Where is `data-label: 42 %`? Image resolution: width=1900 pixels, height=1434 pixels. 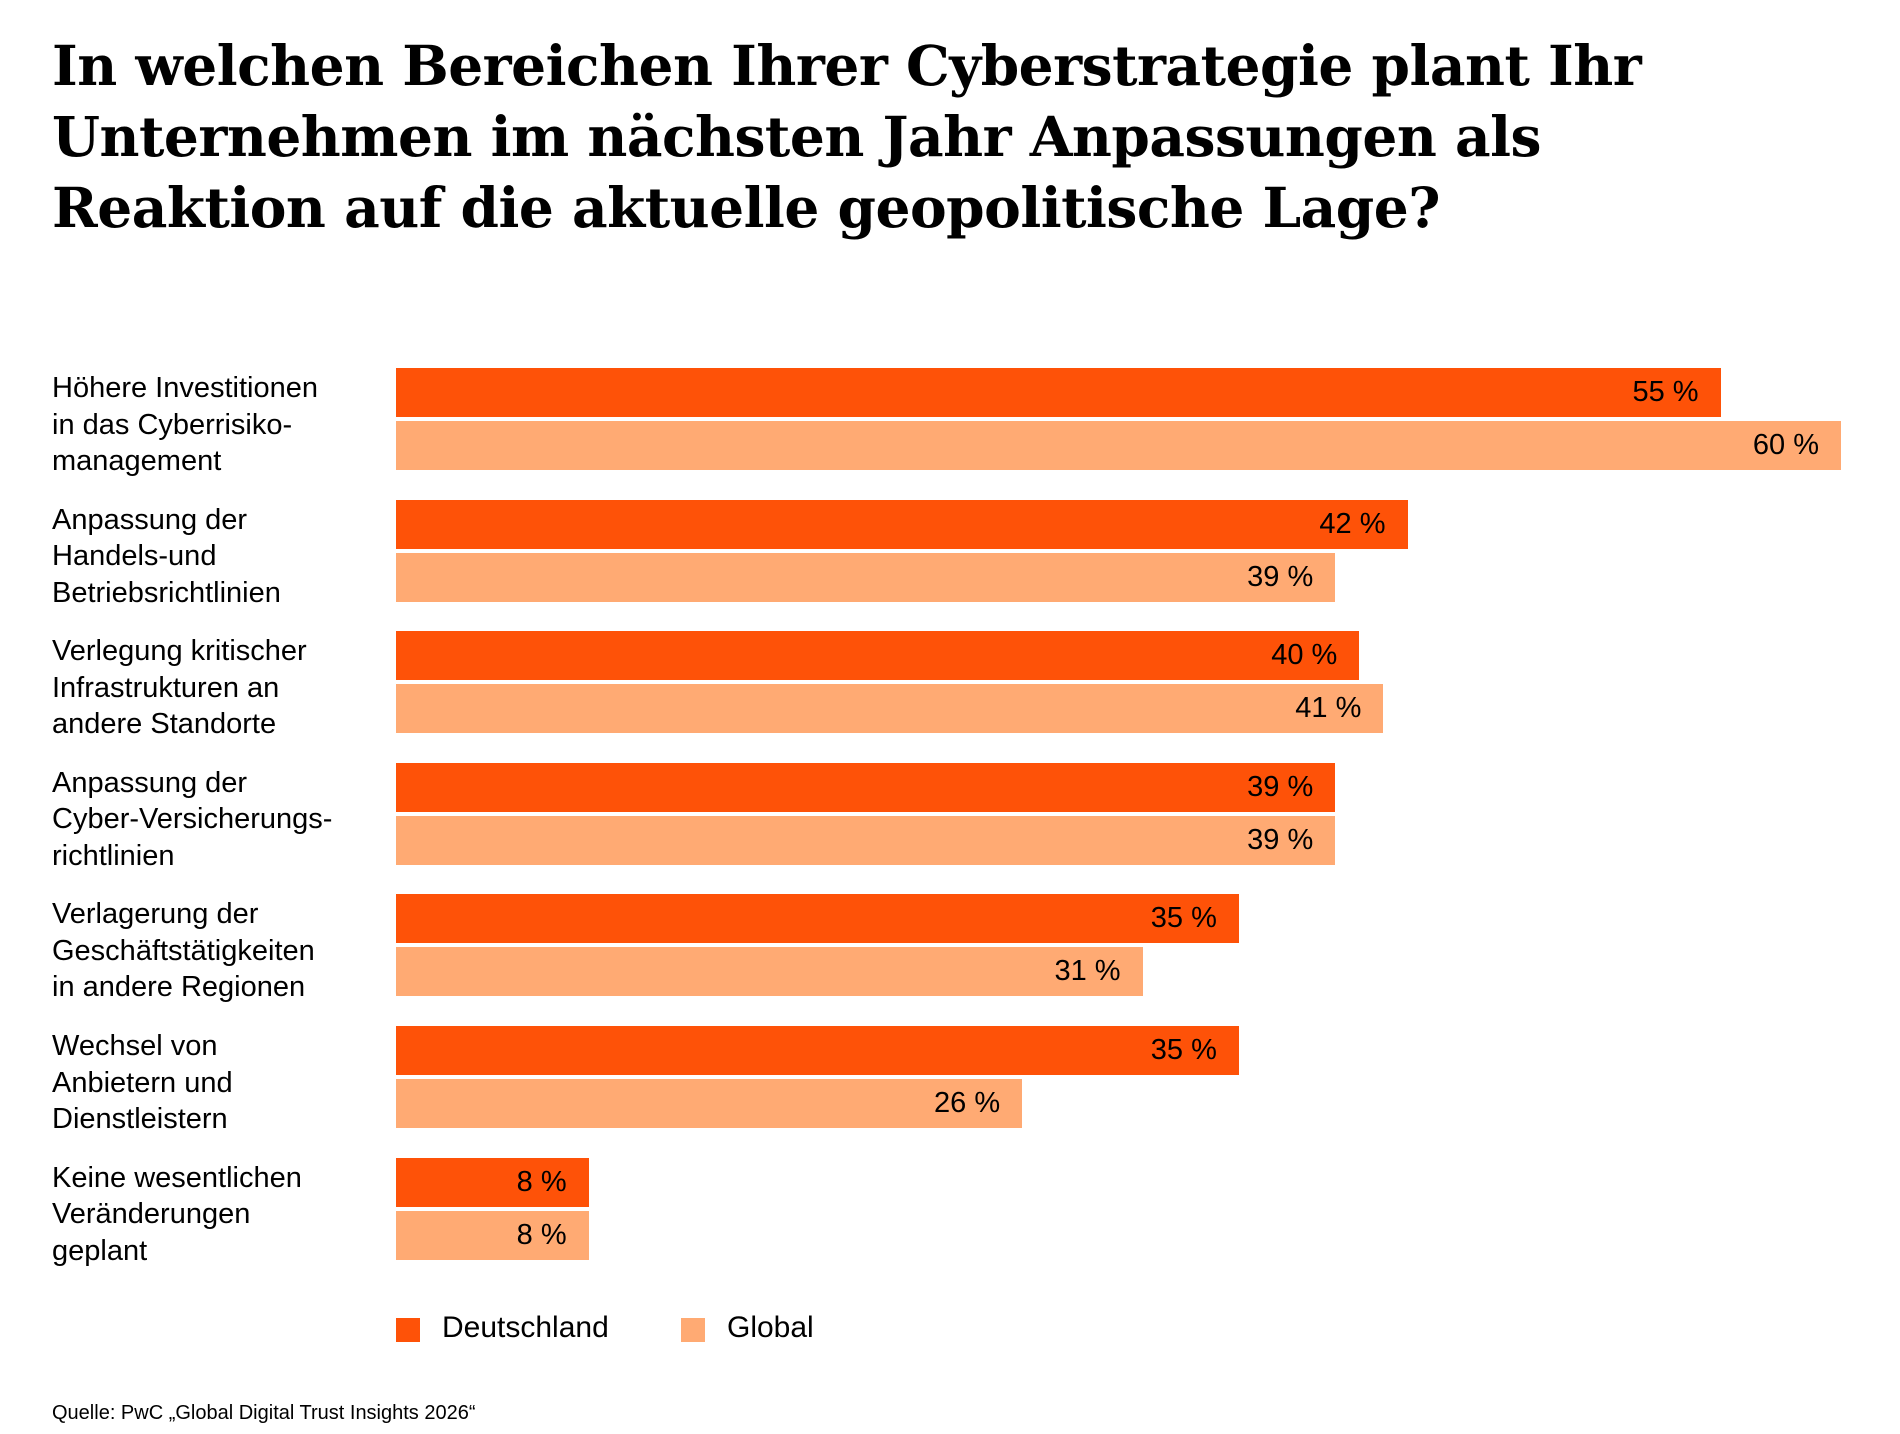
data-label: 42 % is located at coordinates (1352, 523).